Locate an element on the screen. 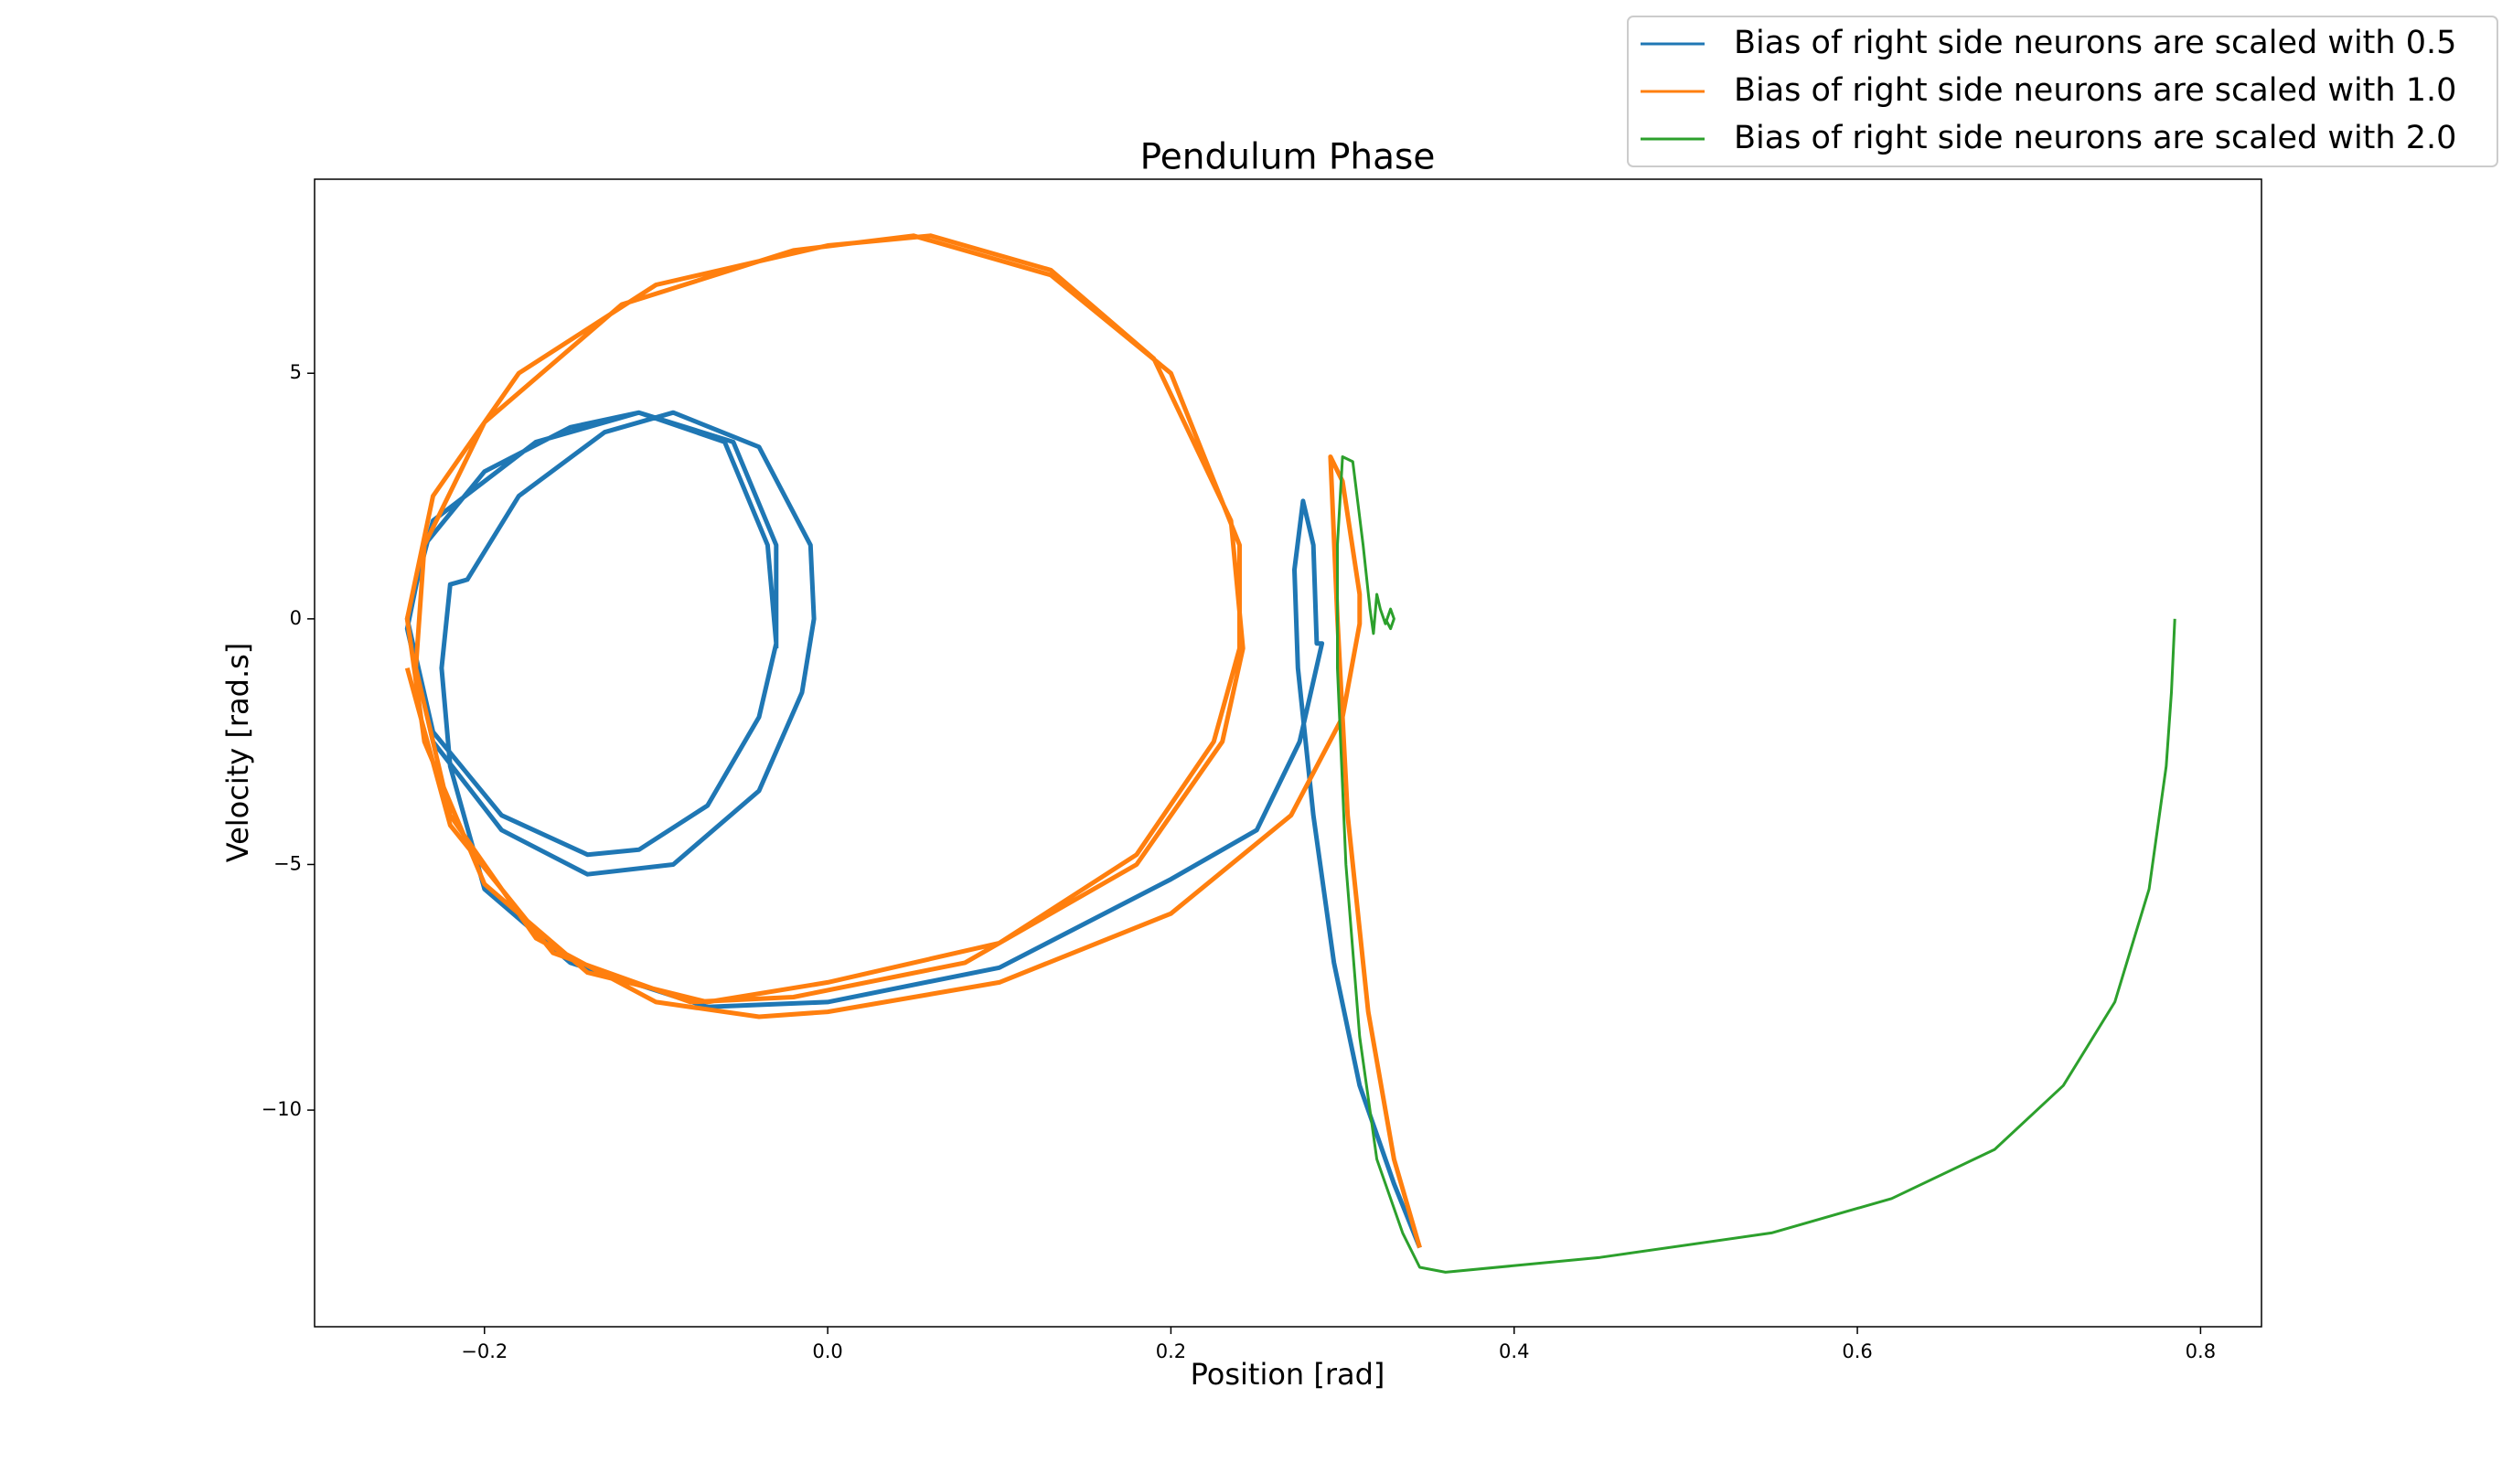  y-tick-label: 0 is located at coordinates (296, 618).